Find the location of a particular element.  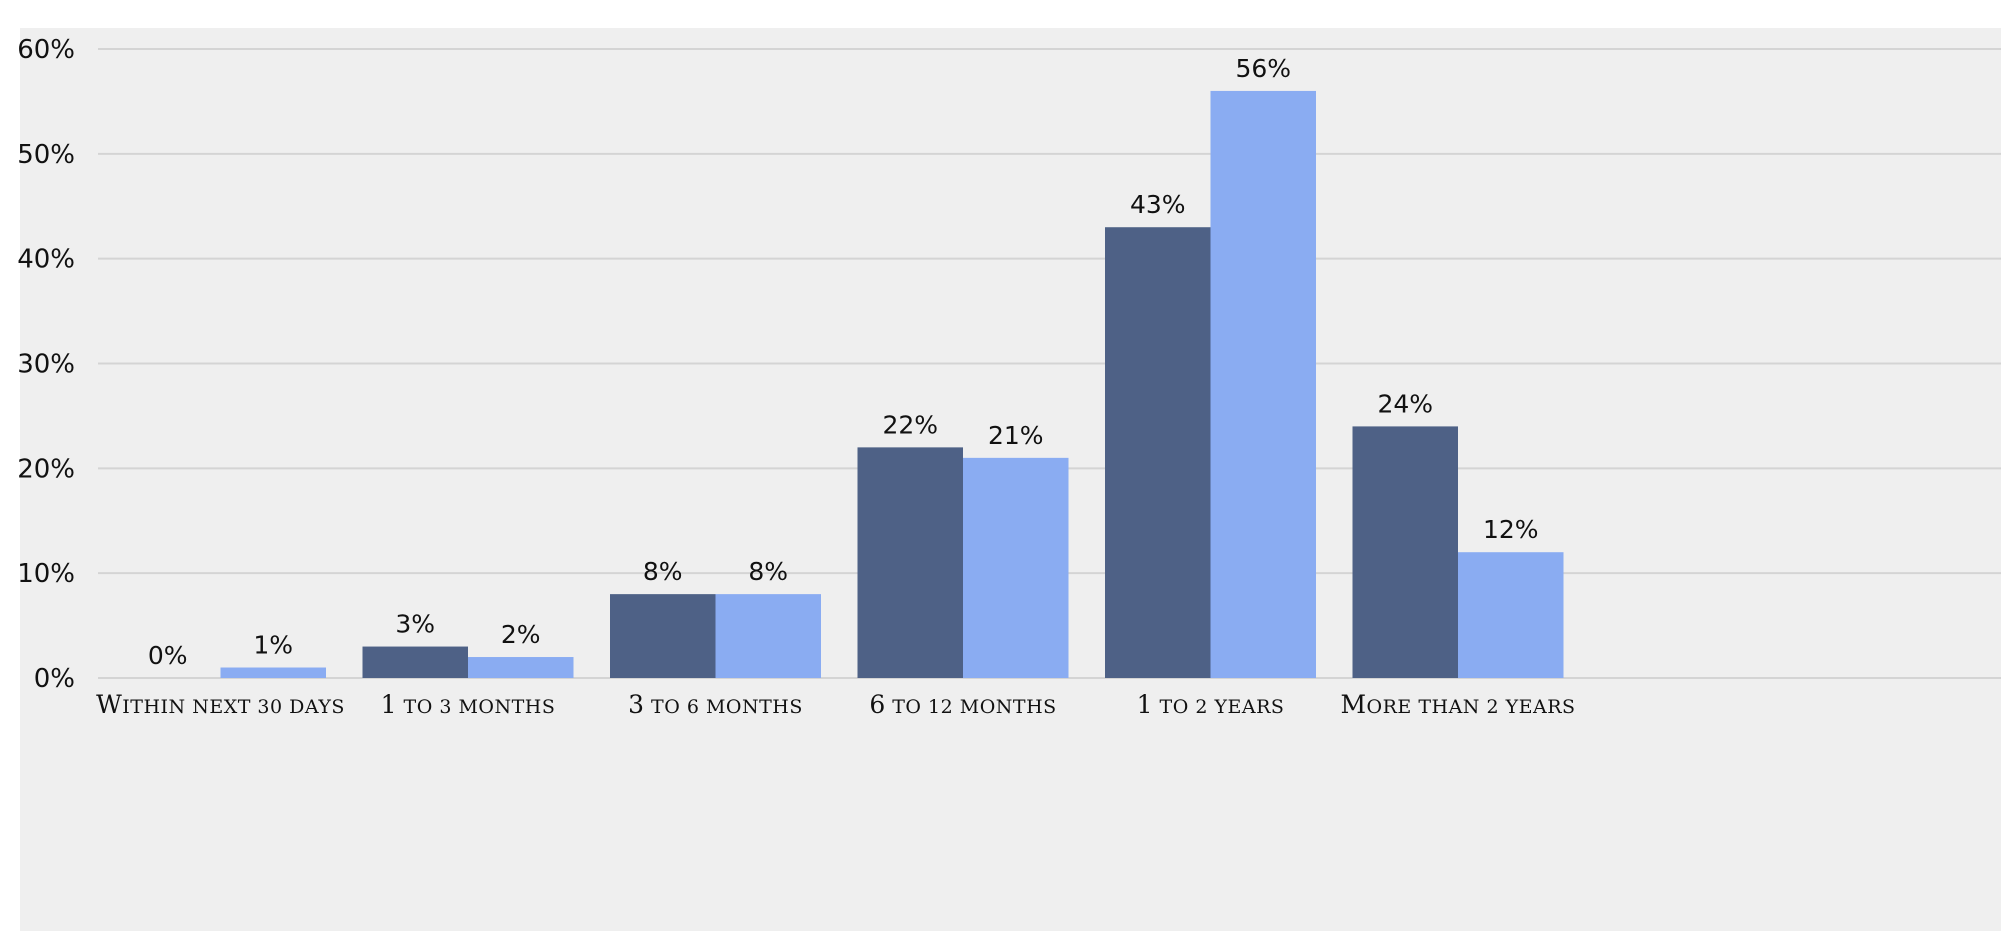

x-category-label-2: 3 TO 6 MONTHS is located at coordinates (715, 704).